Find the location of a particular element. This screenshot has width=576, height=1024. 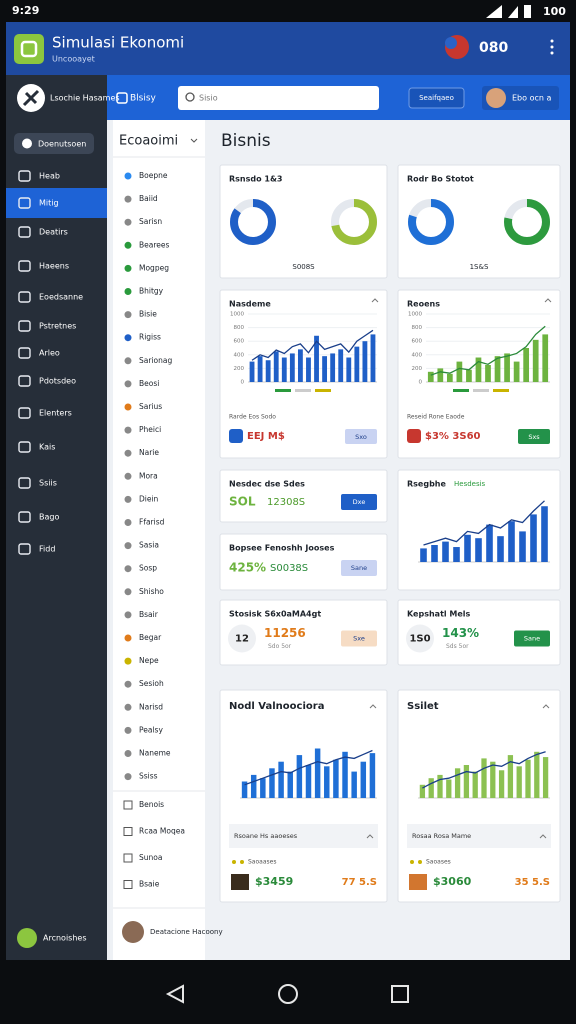

subnav-item: Mogpeg is located at coordinates (154, 267).